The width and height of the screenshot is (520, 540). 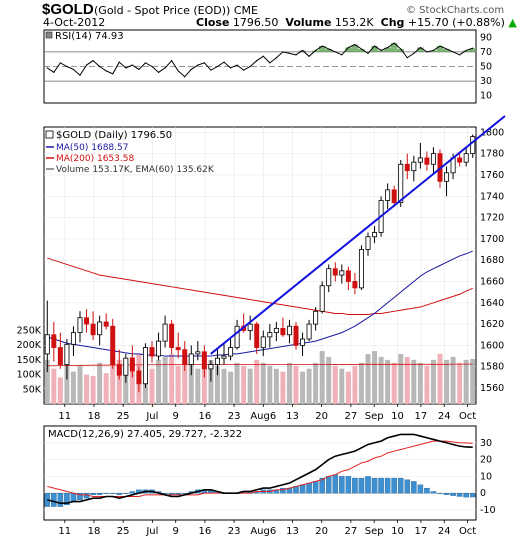 I want to click on price-tick-label: 1580, so click(x=492, y=367).